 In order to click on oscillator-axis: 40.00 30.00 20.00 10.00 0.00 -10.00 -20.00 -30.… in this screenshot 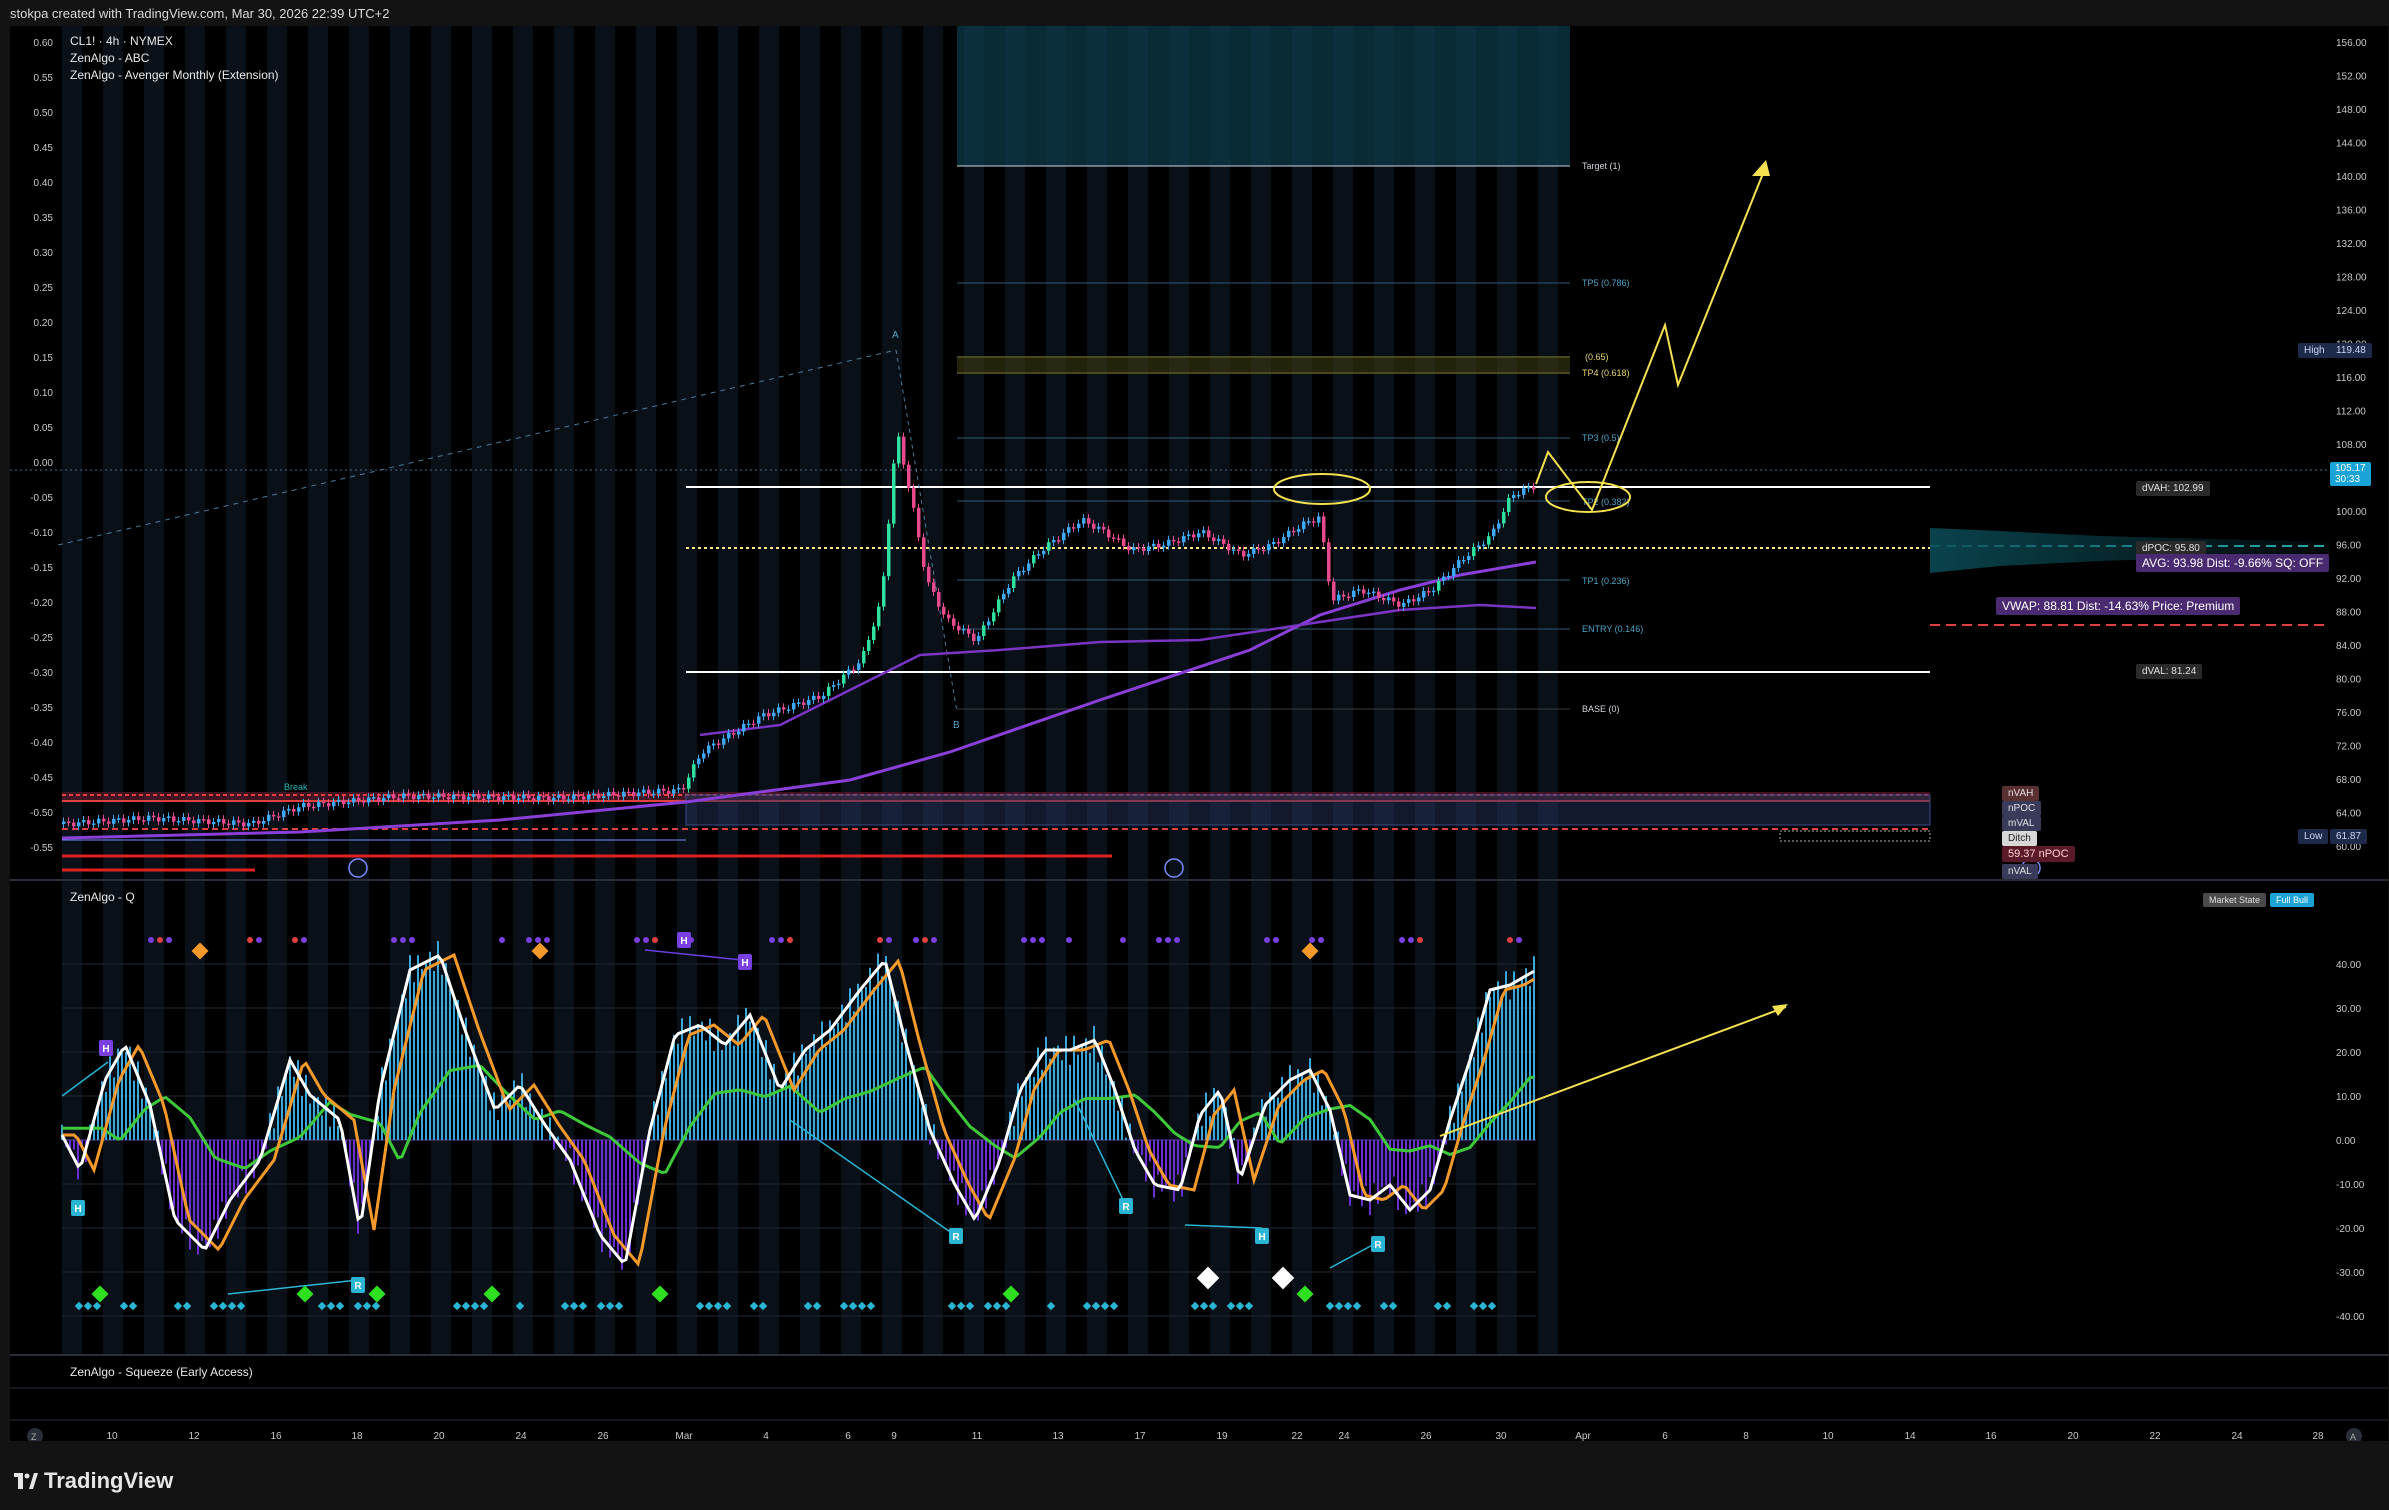, I will do `click(2350, 1141)`.